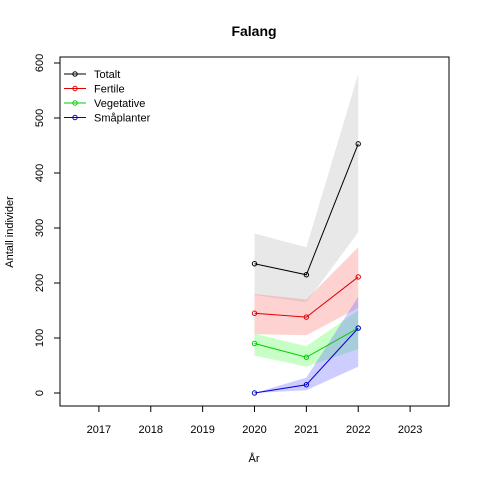 The width and height of the screenshot is (480, 480). What do you see at coordinates (40, 393) in the screenshot?
I see `y-tick-label-0: 0` at bounding box center [40, 393].